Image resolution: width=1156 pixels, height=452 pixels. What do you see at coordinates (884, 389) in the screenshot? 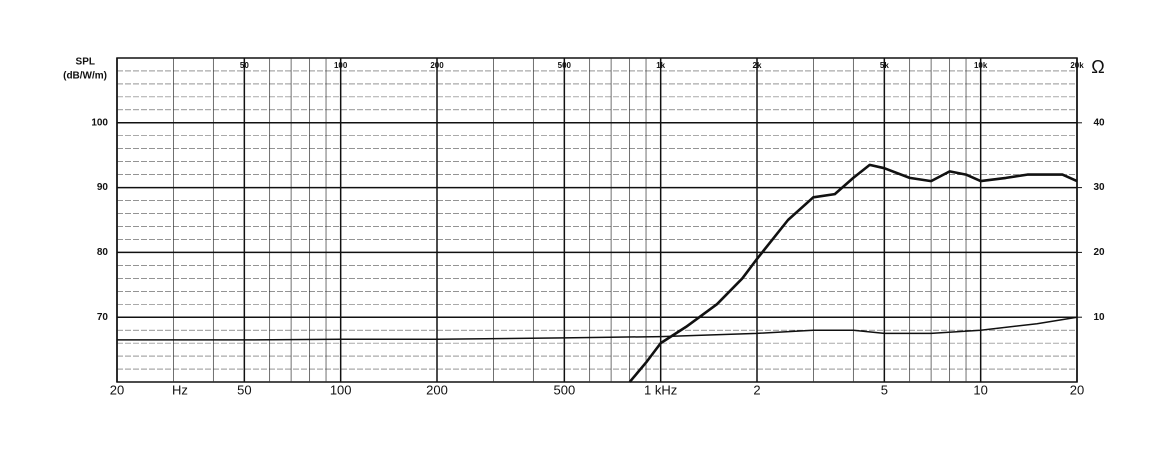
I see `x-tick-label: 5` at bounding box center [884, 389].